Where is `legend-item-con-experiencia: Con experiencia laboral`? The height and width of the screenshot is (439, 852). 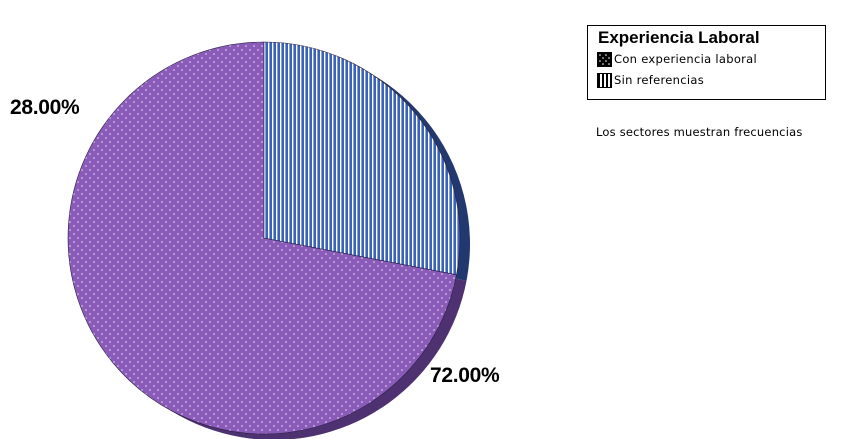
legend-item-con-experiencia: Con experiencia laboral is located at coordinates (677, 59).